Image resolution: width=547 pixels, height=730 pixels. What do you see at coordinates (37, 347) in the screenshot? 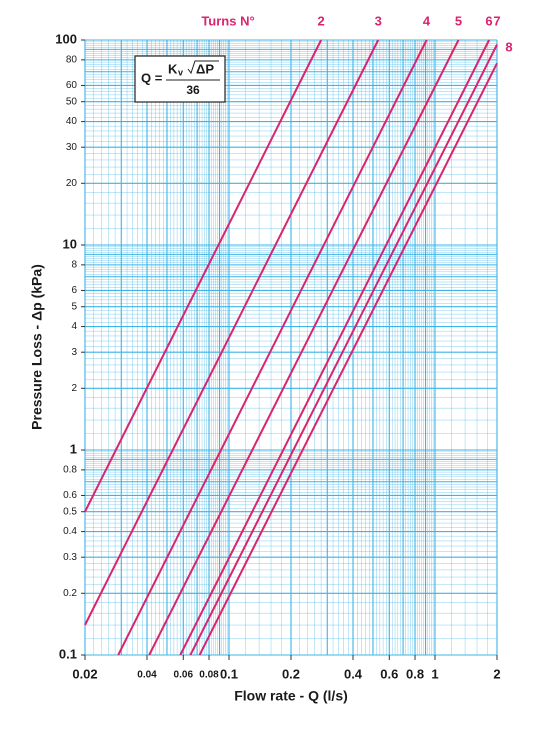
I see `y-axis-label: Pressure Loss - Δp (kPa)` at bounding box center [37, 347].